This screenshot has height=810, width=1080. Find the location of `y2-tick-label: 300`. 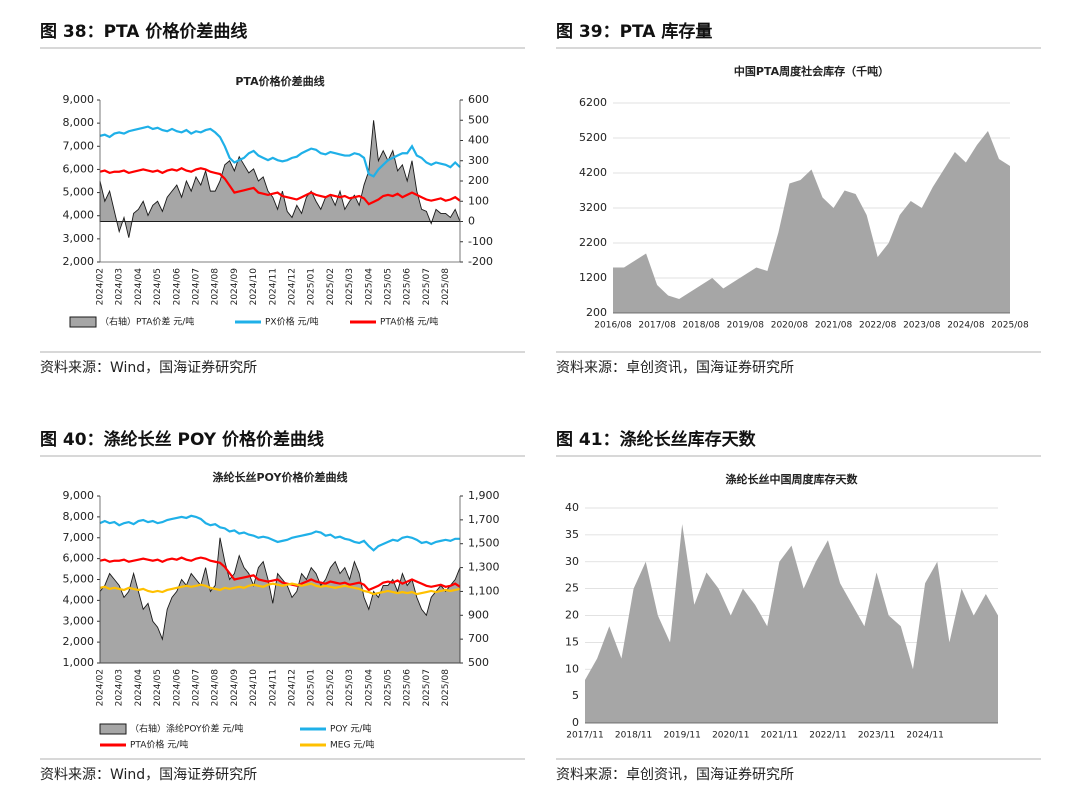

y2-tick-label: 300 is located at coordinates (478, 160).